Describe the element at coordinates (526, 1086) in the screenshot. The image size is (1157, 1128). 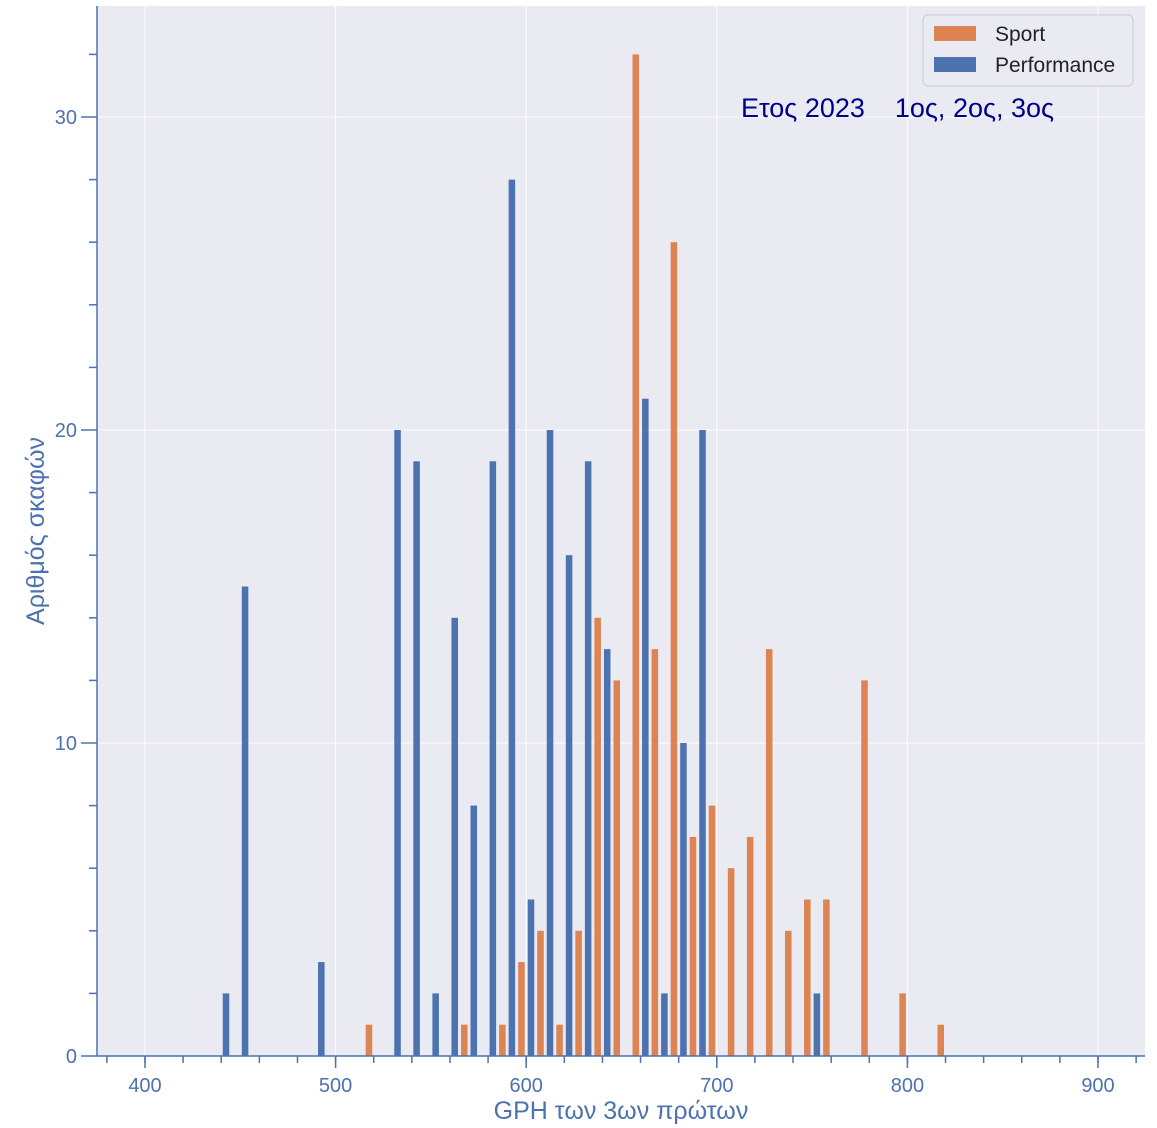
I see `x-tick-label: 600` at that location.